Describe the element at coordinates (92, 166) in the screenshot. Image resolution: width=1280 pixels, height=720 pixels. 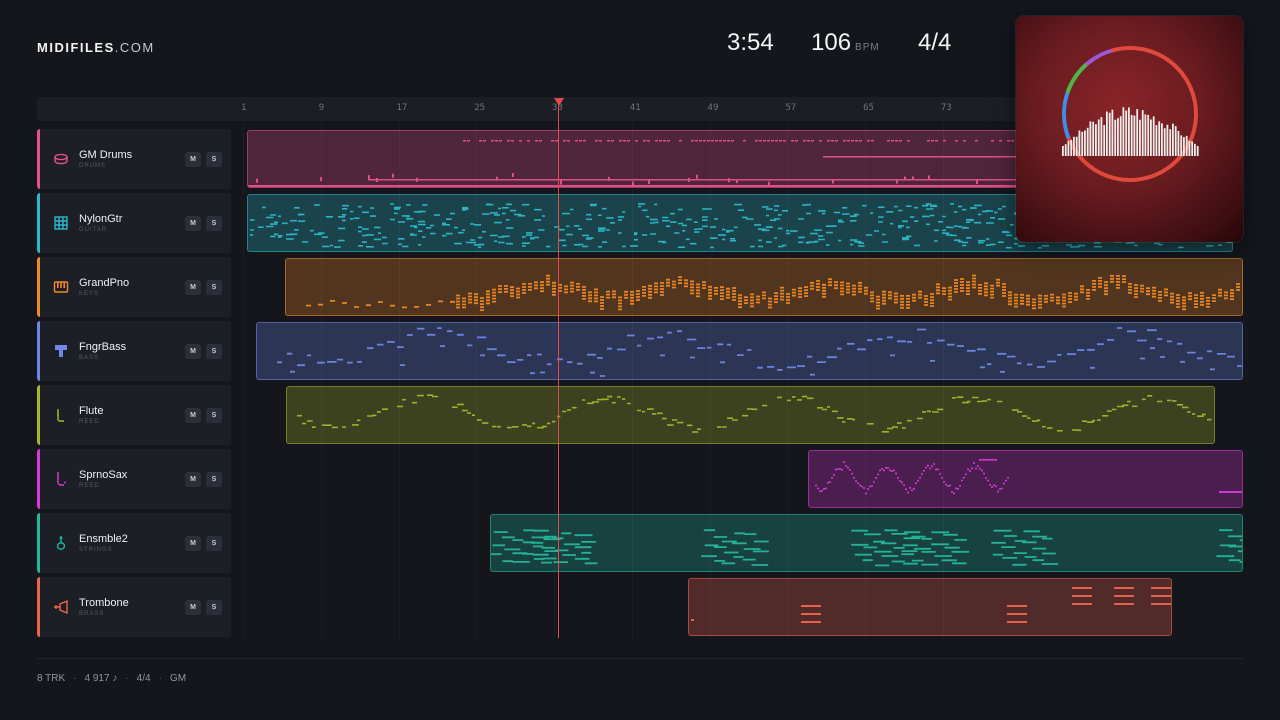
I see `track-category: DRUMS` at that location.